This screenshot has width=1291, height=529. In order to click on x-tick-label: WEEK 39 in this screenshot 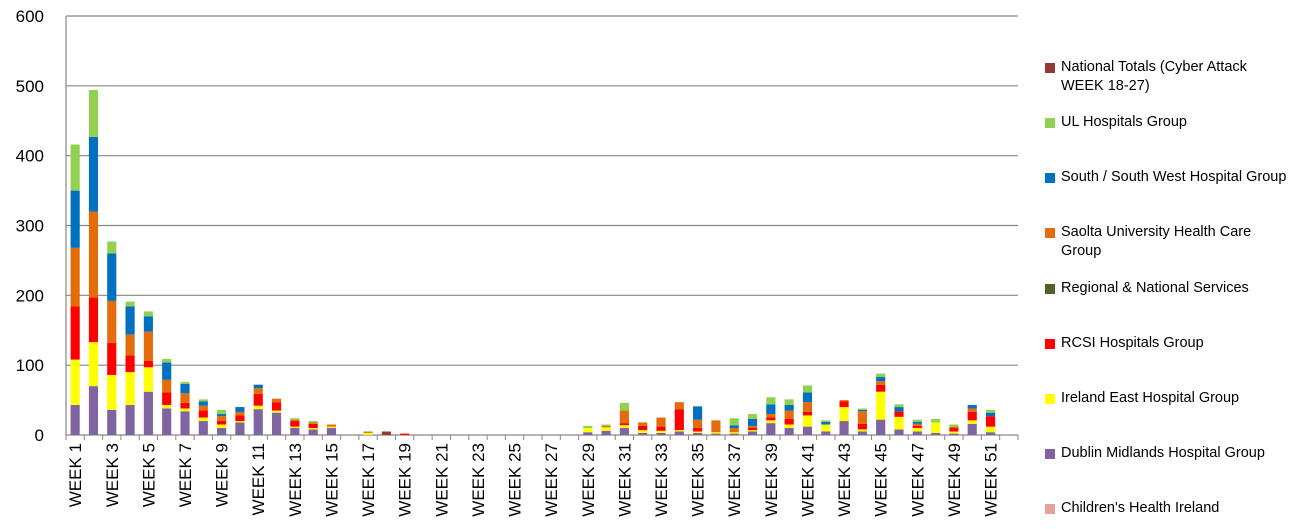, I will do `click(771, 480)`.